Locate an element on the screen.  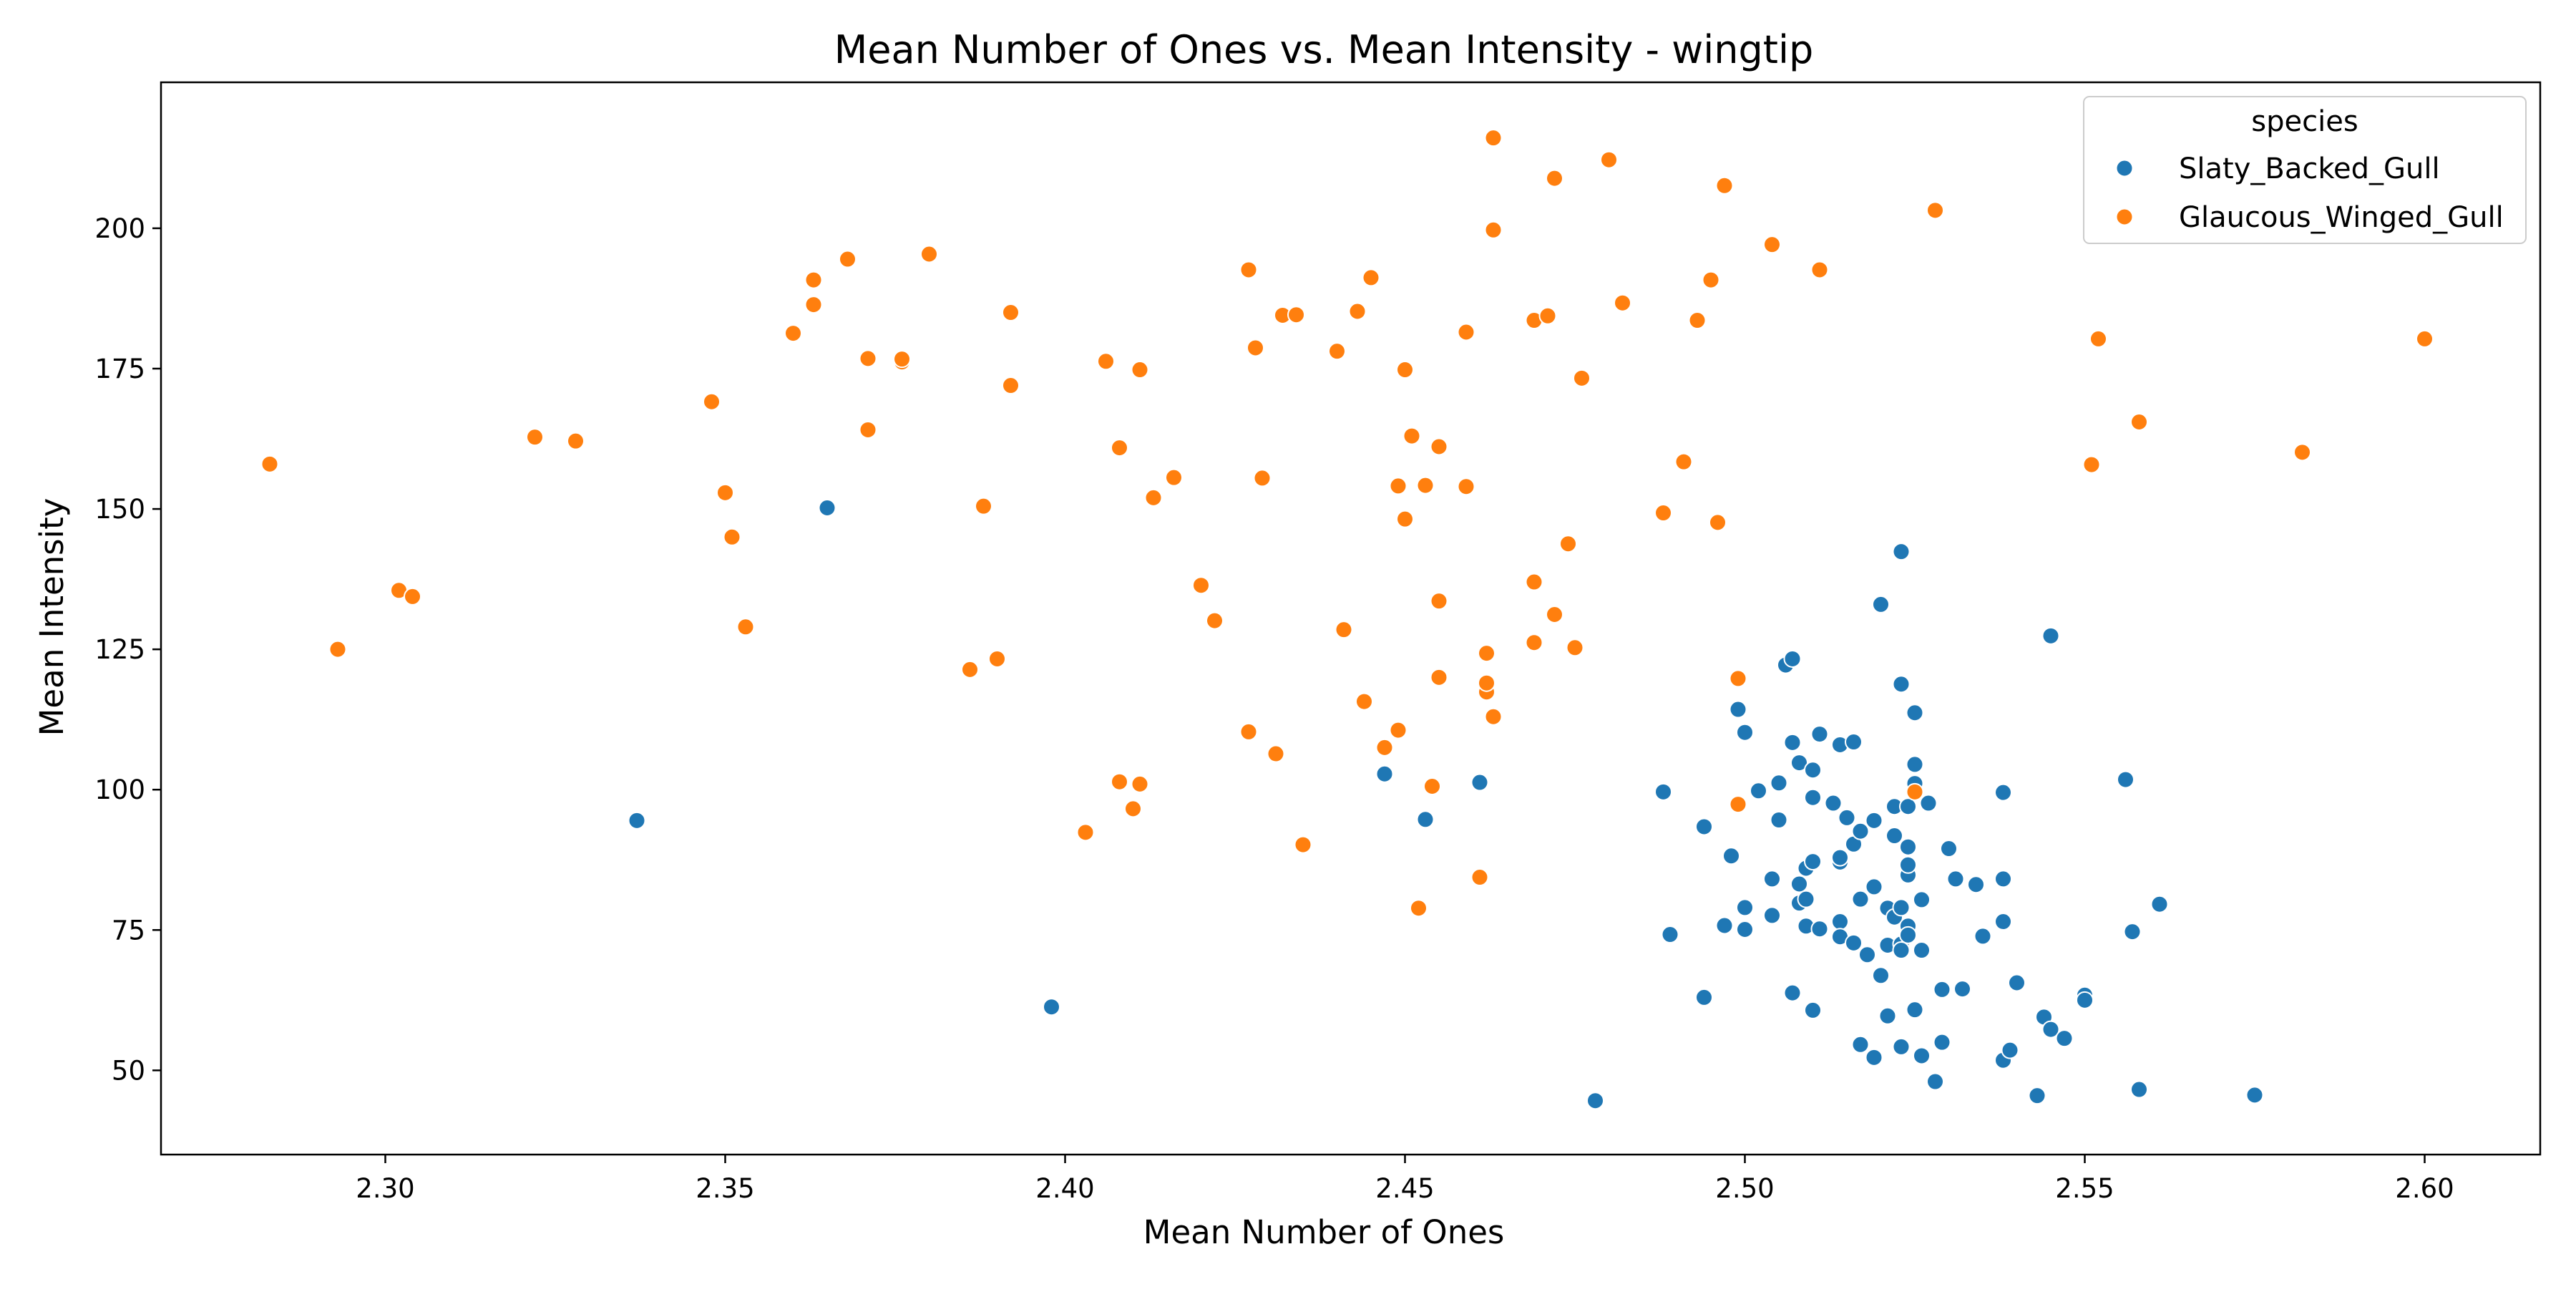
x-tick-label: 2.45 is located at coordinates (1404, 1188).